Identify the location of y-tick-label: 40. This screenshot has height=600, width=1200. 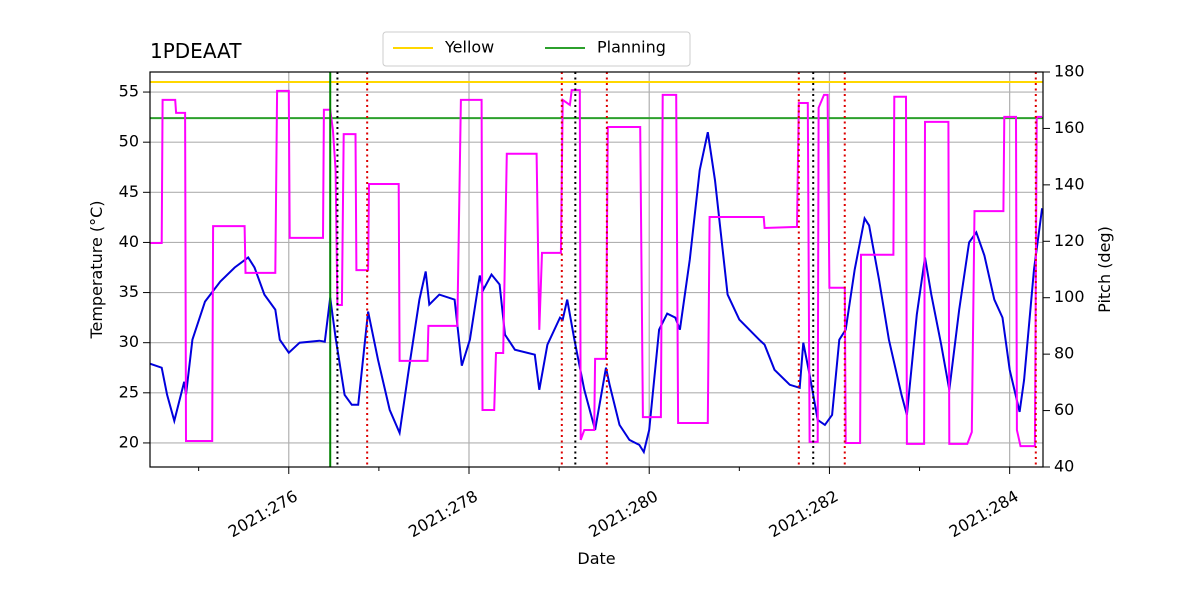
(129, 241).